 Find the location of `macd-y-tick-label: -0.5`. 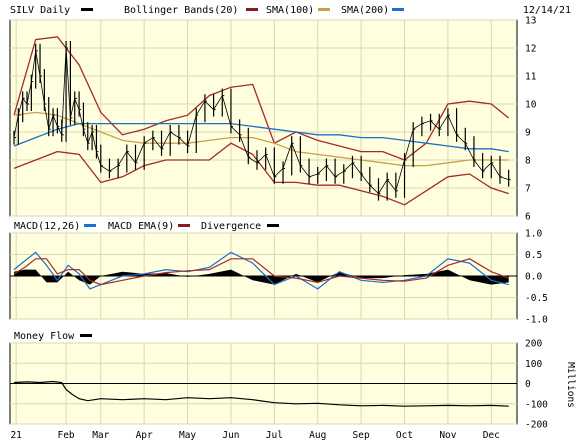

macd-y-tick-label: -0.5 is located at coordinates (536, 298).